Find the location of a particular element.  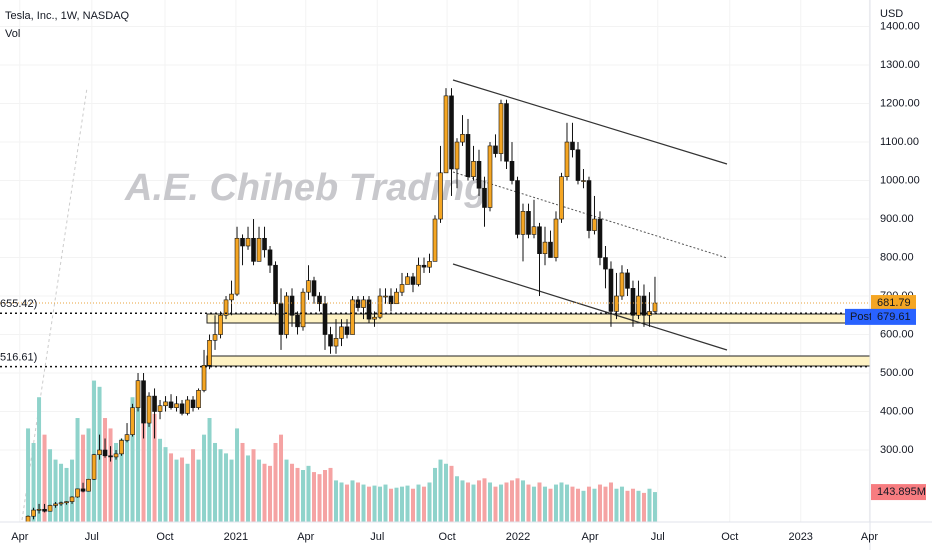

y-tick-label: 800.00 is located at coordinates (897, 257).